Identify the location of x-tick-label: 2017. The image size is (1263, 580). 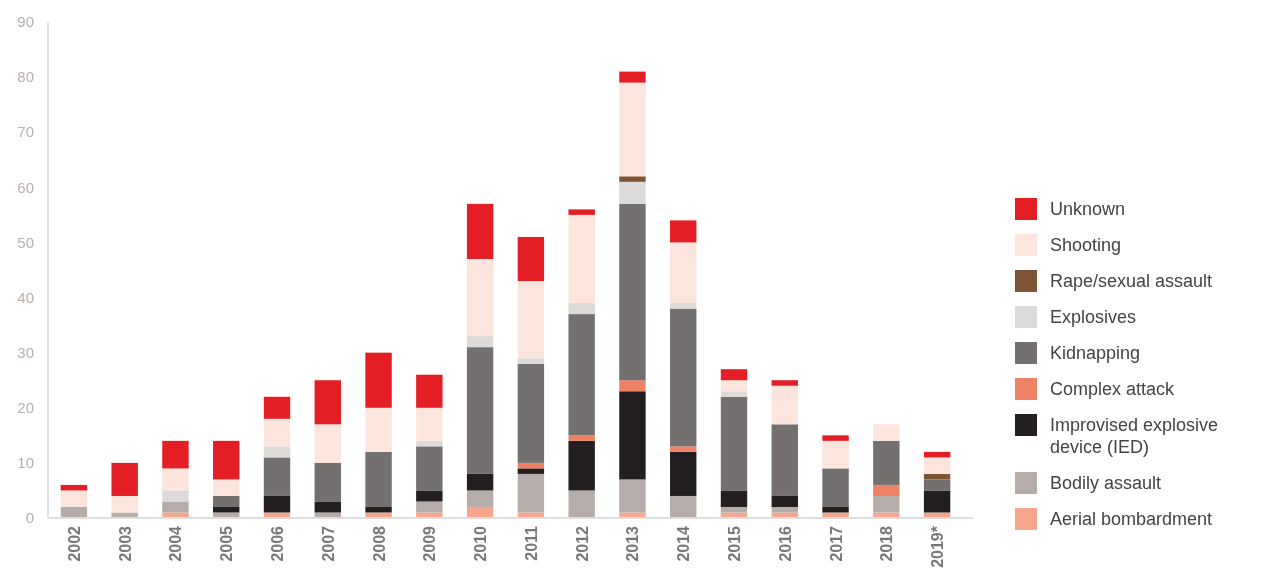
(836, 543).